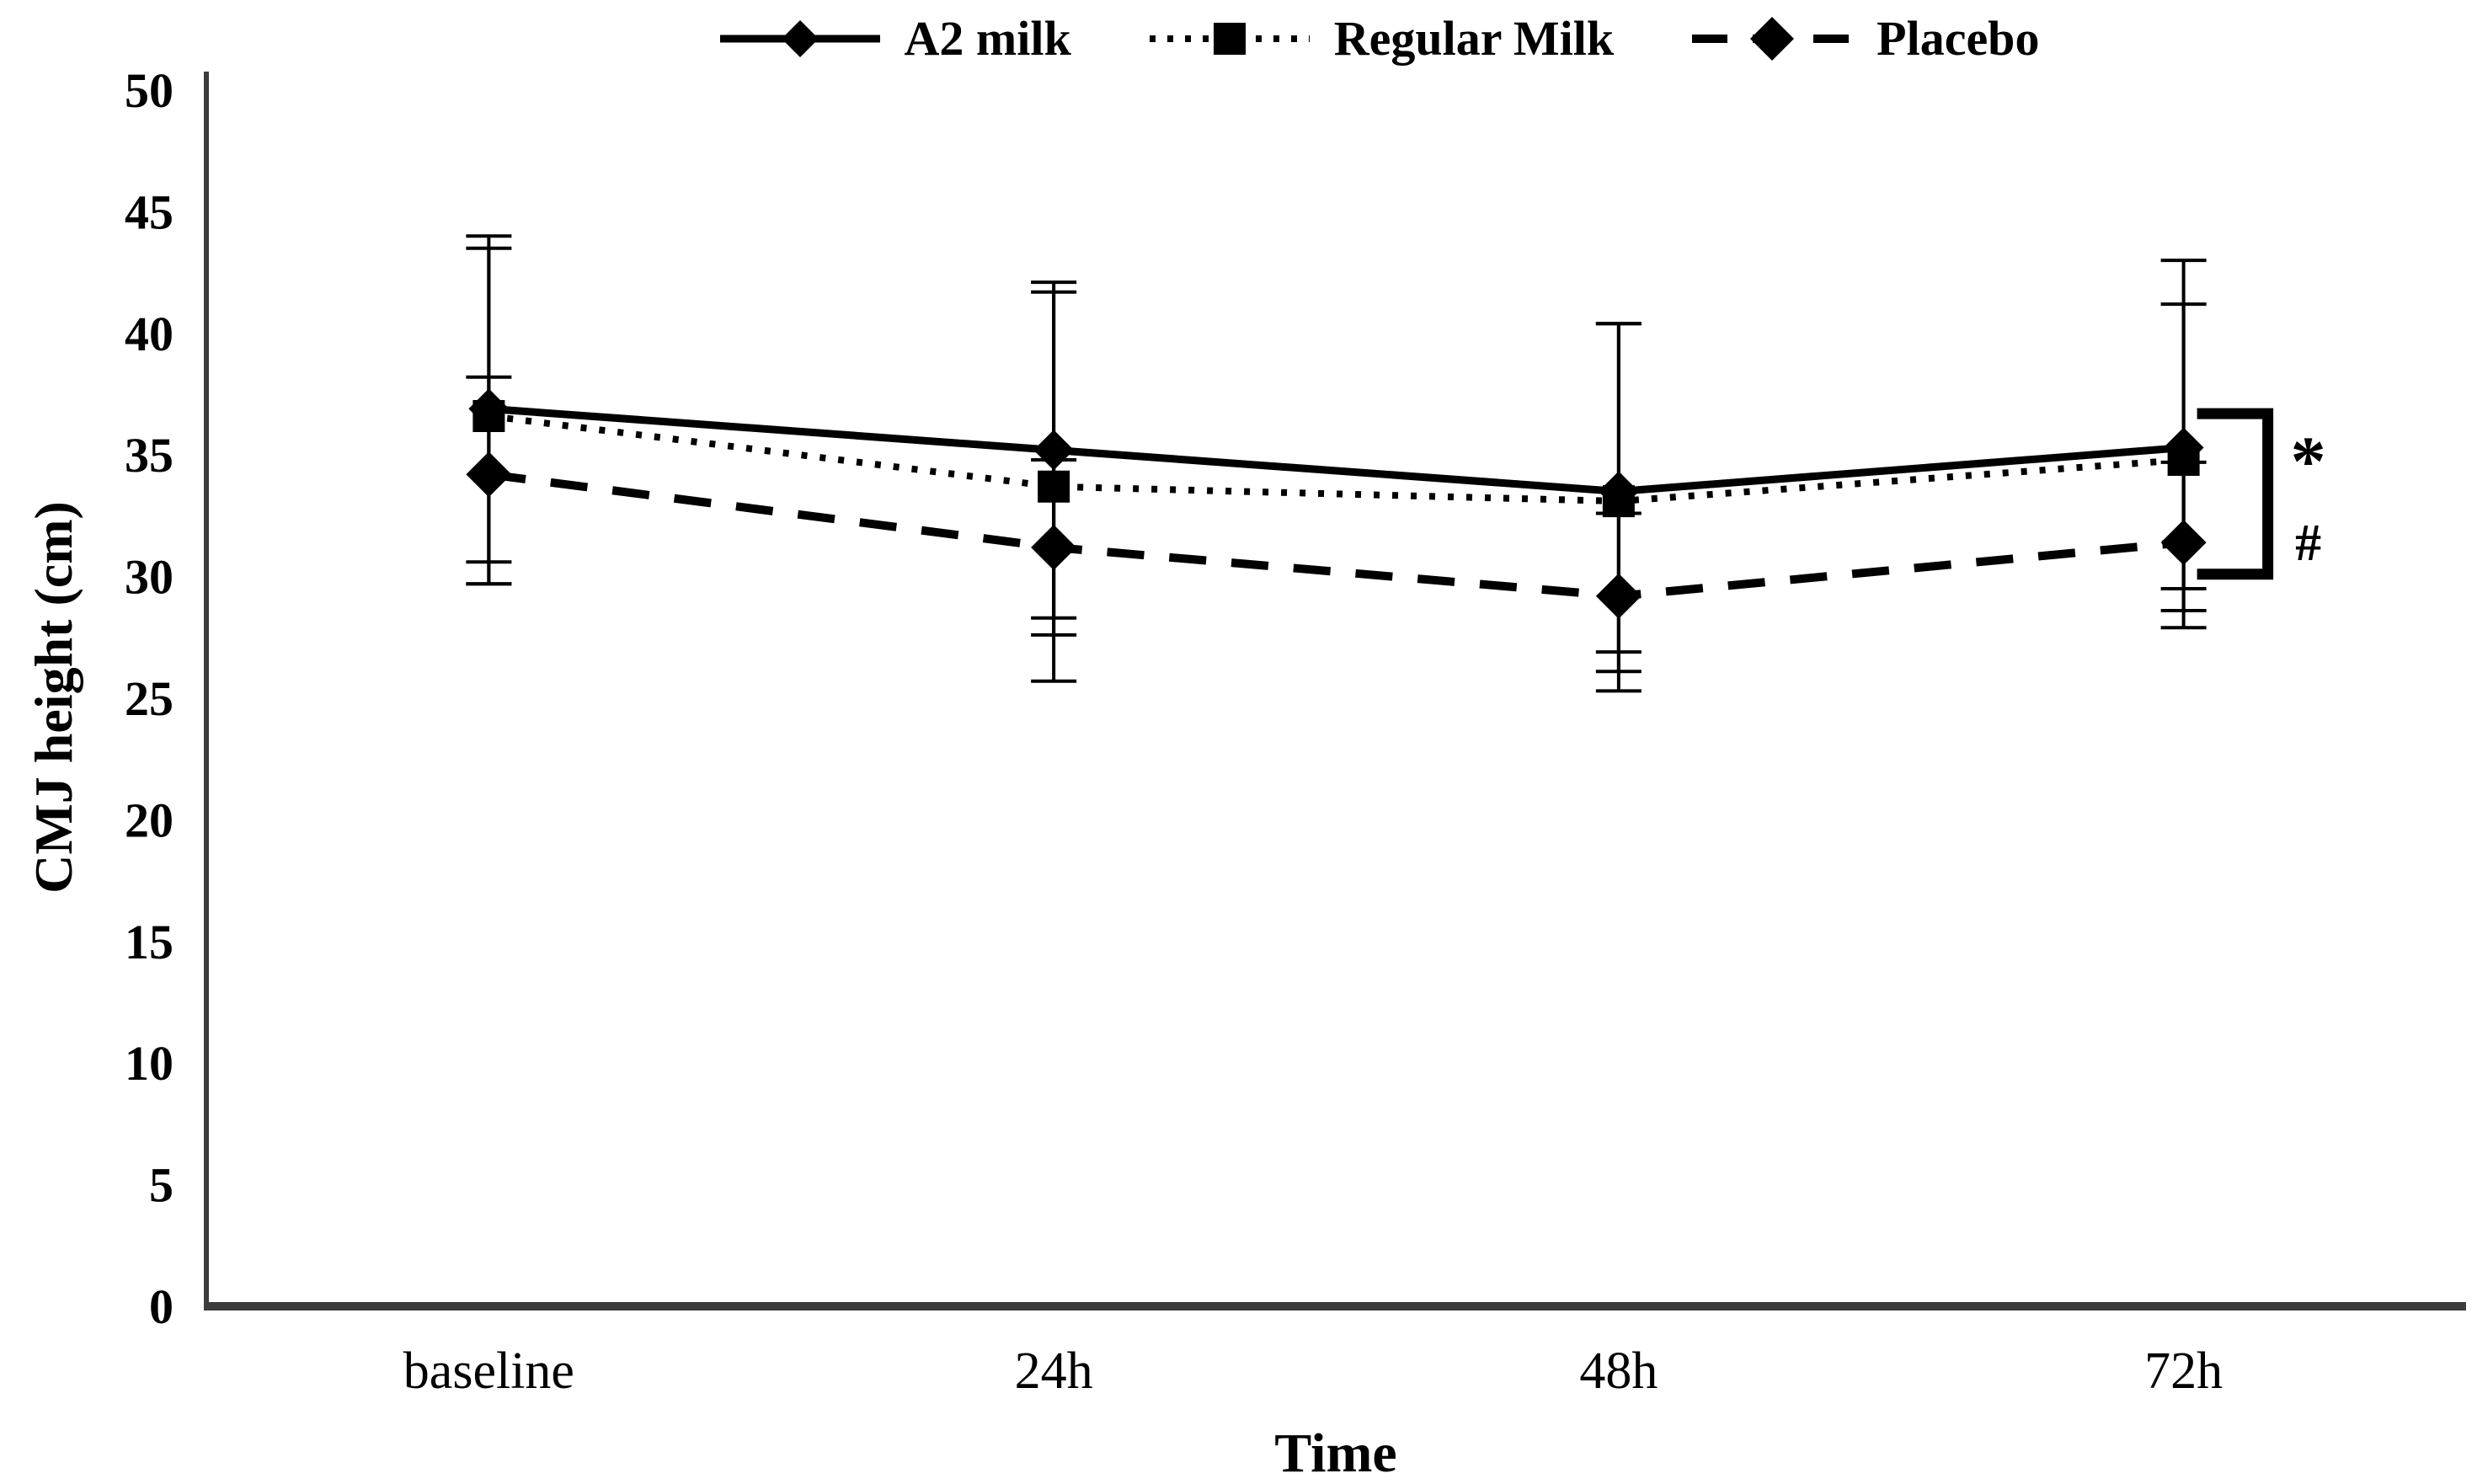 The height and width of the screenshot is (1484, 2477). What do you see at coordinates (149, 942) in the screenshot?
I see `y-tick-label: 15` at bounding box center [149, 942].